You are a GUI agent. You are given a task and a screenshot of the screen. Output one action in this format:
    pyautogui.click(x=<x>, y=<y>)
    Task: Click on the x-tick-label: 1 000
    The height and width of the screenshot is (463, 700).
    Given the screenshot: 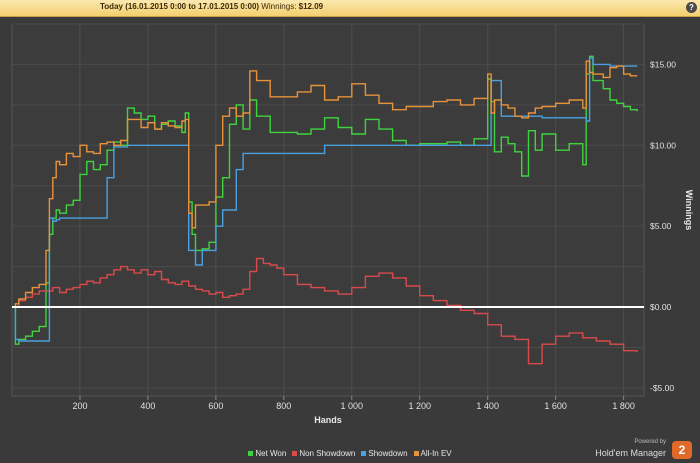 What is the action you would take?
    pyautogui.click(x=352, y=406)
    